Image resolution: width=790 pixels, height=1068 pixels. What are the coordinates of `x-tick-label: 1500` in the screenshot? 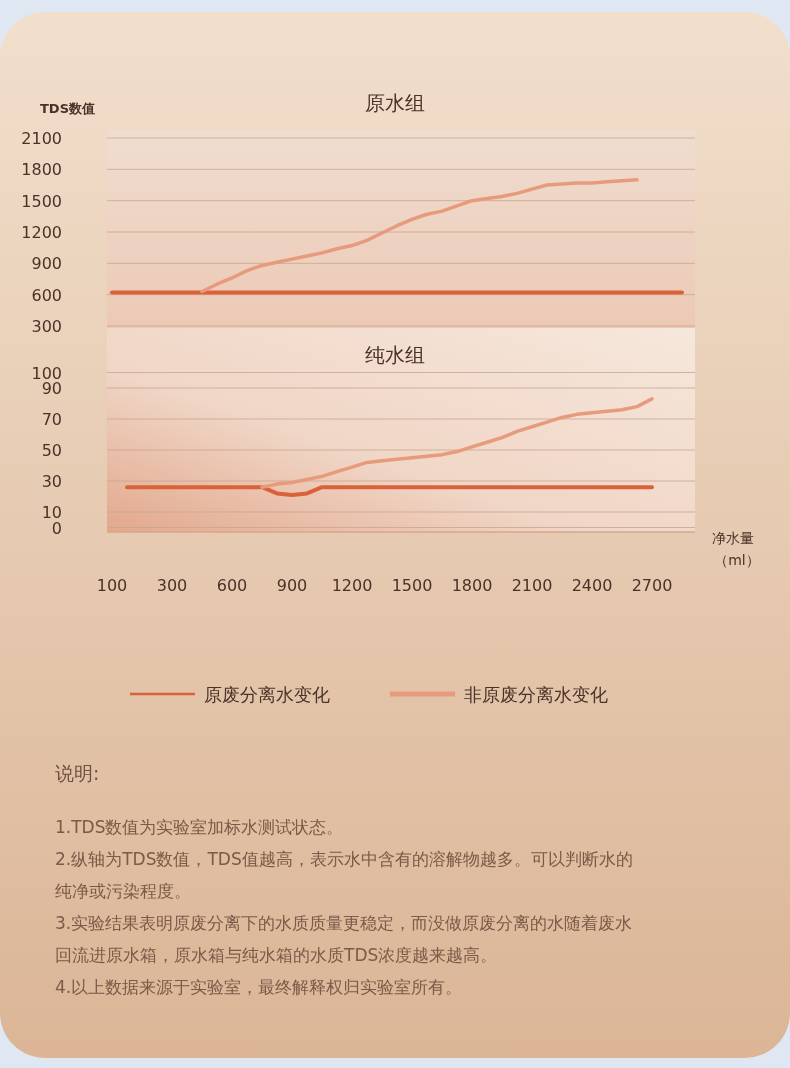 It's located at (412, 585).